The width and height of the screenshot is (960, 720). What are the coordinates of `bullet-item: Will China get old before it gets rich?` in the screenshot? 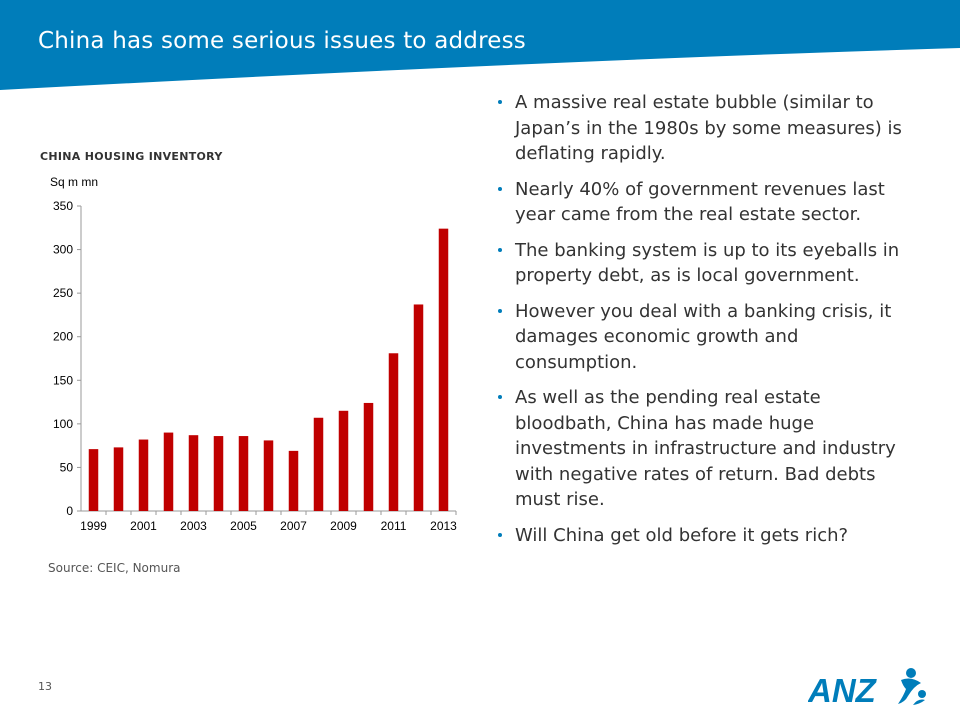 It's located at (707, 536).